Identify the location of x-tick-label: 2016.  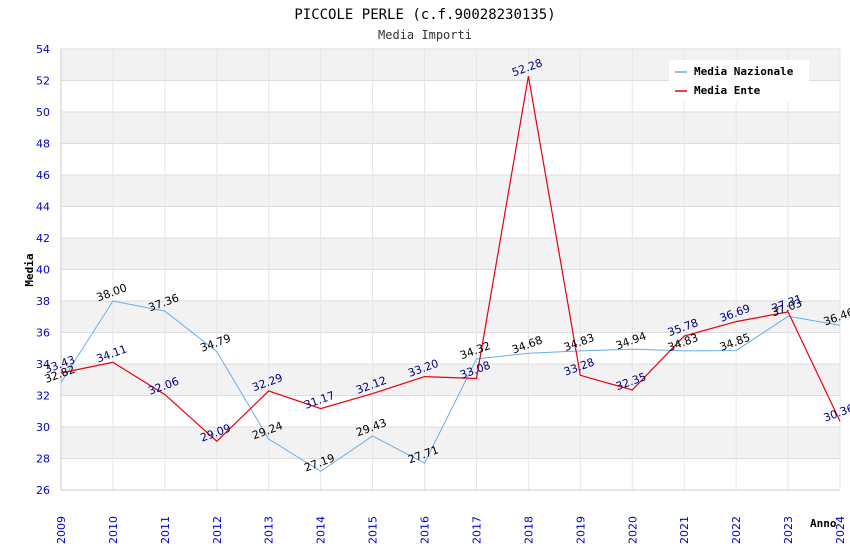
(425, 530).